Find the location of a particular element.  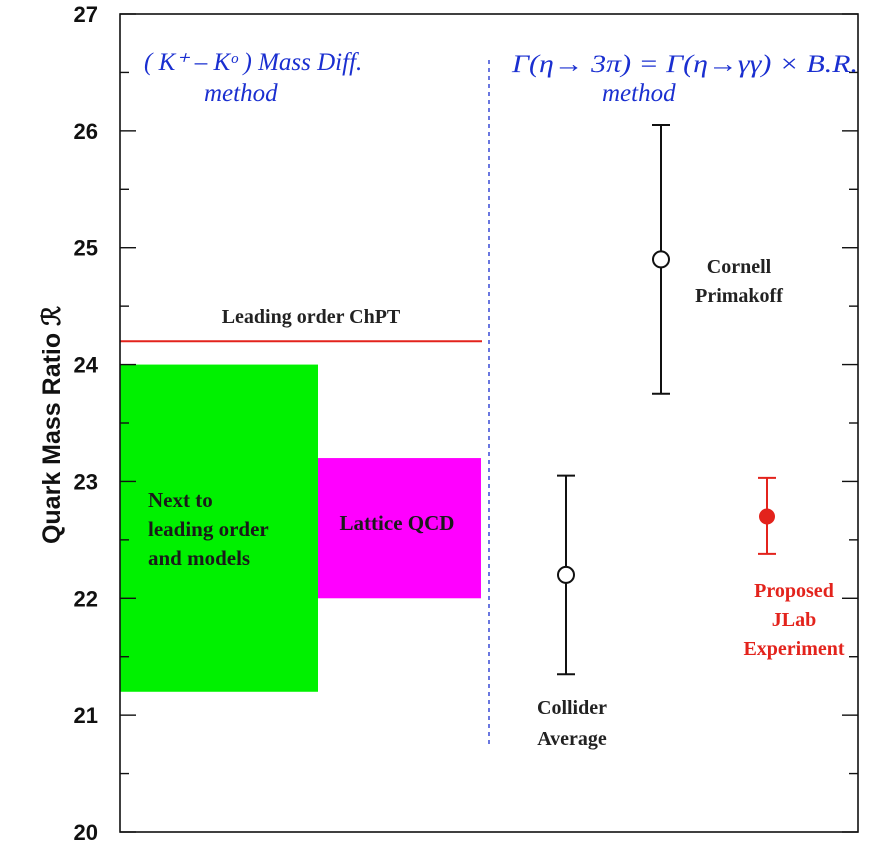

data-point-2-label-line-1: JLab is located at coordinates (794, 620).